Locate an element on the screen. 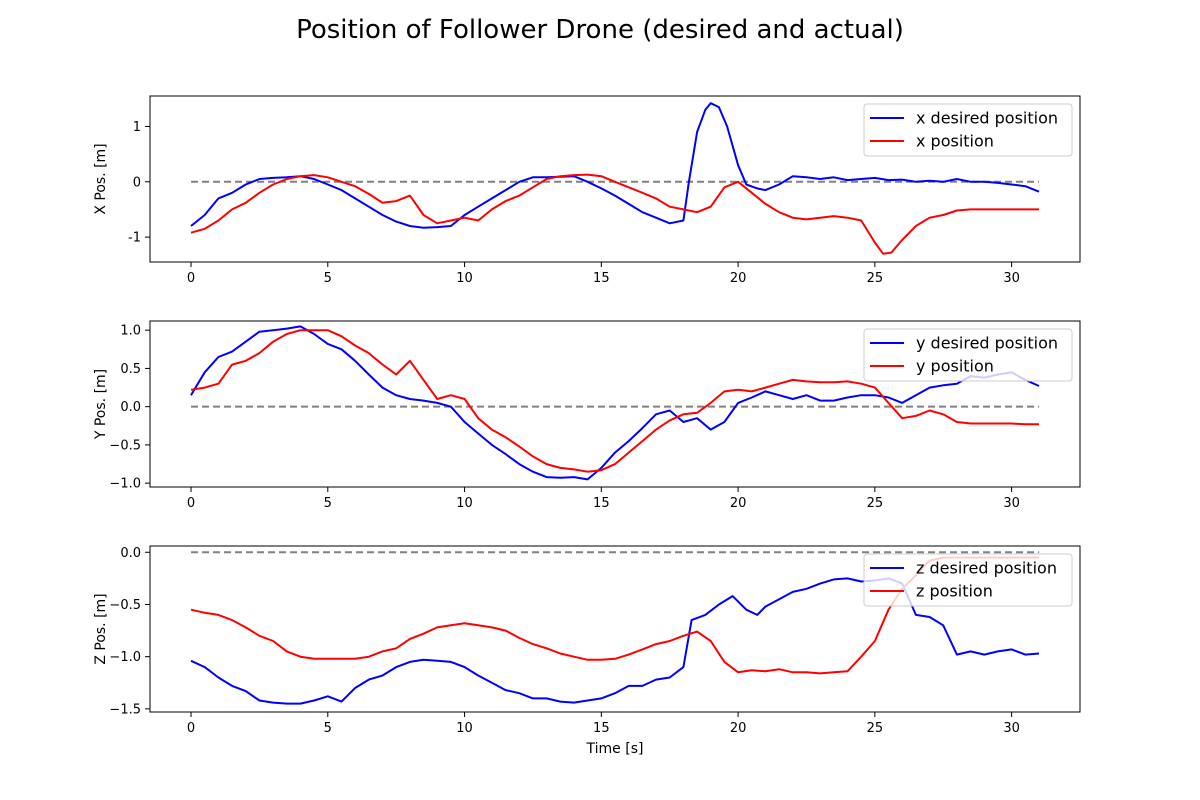  y-tick-label: 1.0 is located at coordinates (130, 331).